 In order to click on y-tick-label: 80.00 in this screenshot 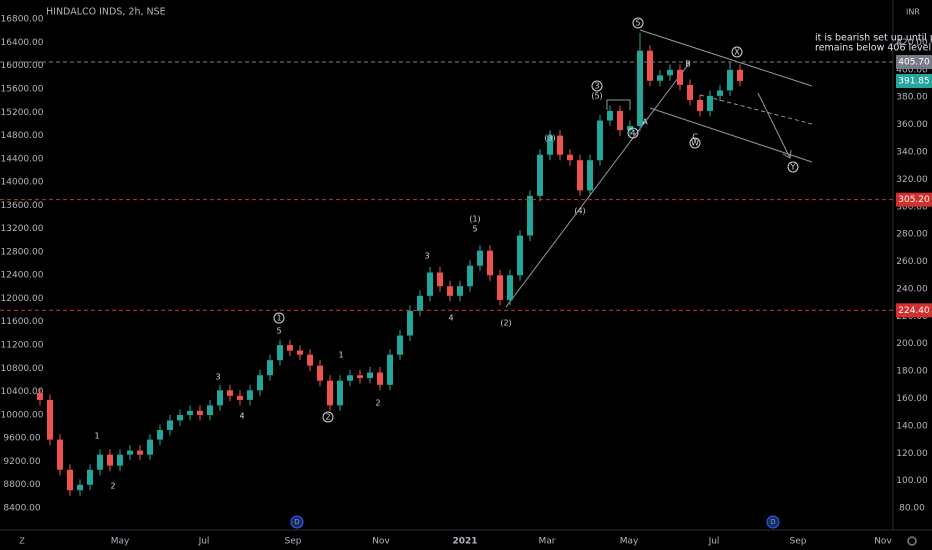, I will do `click(912, 509)`.